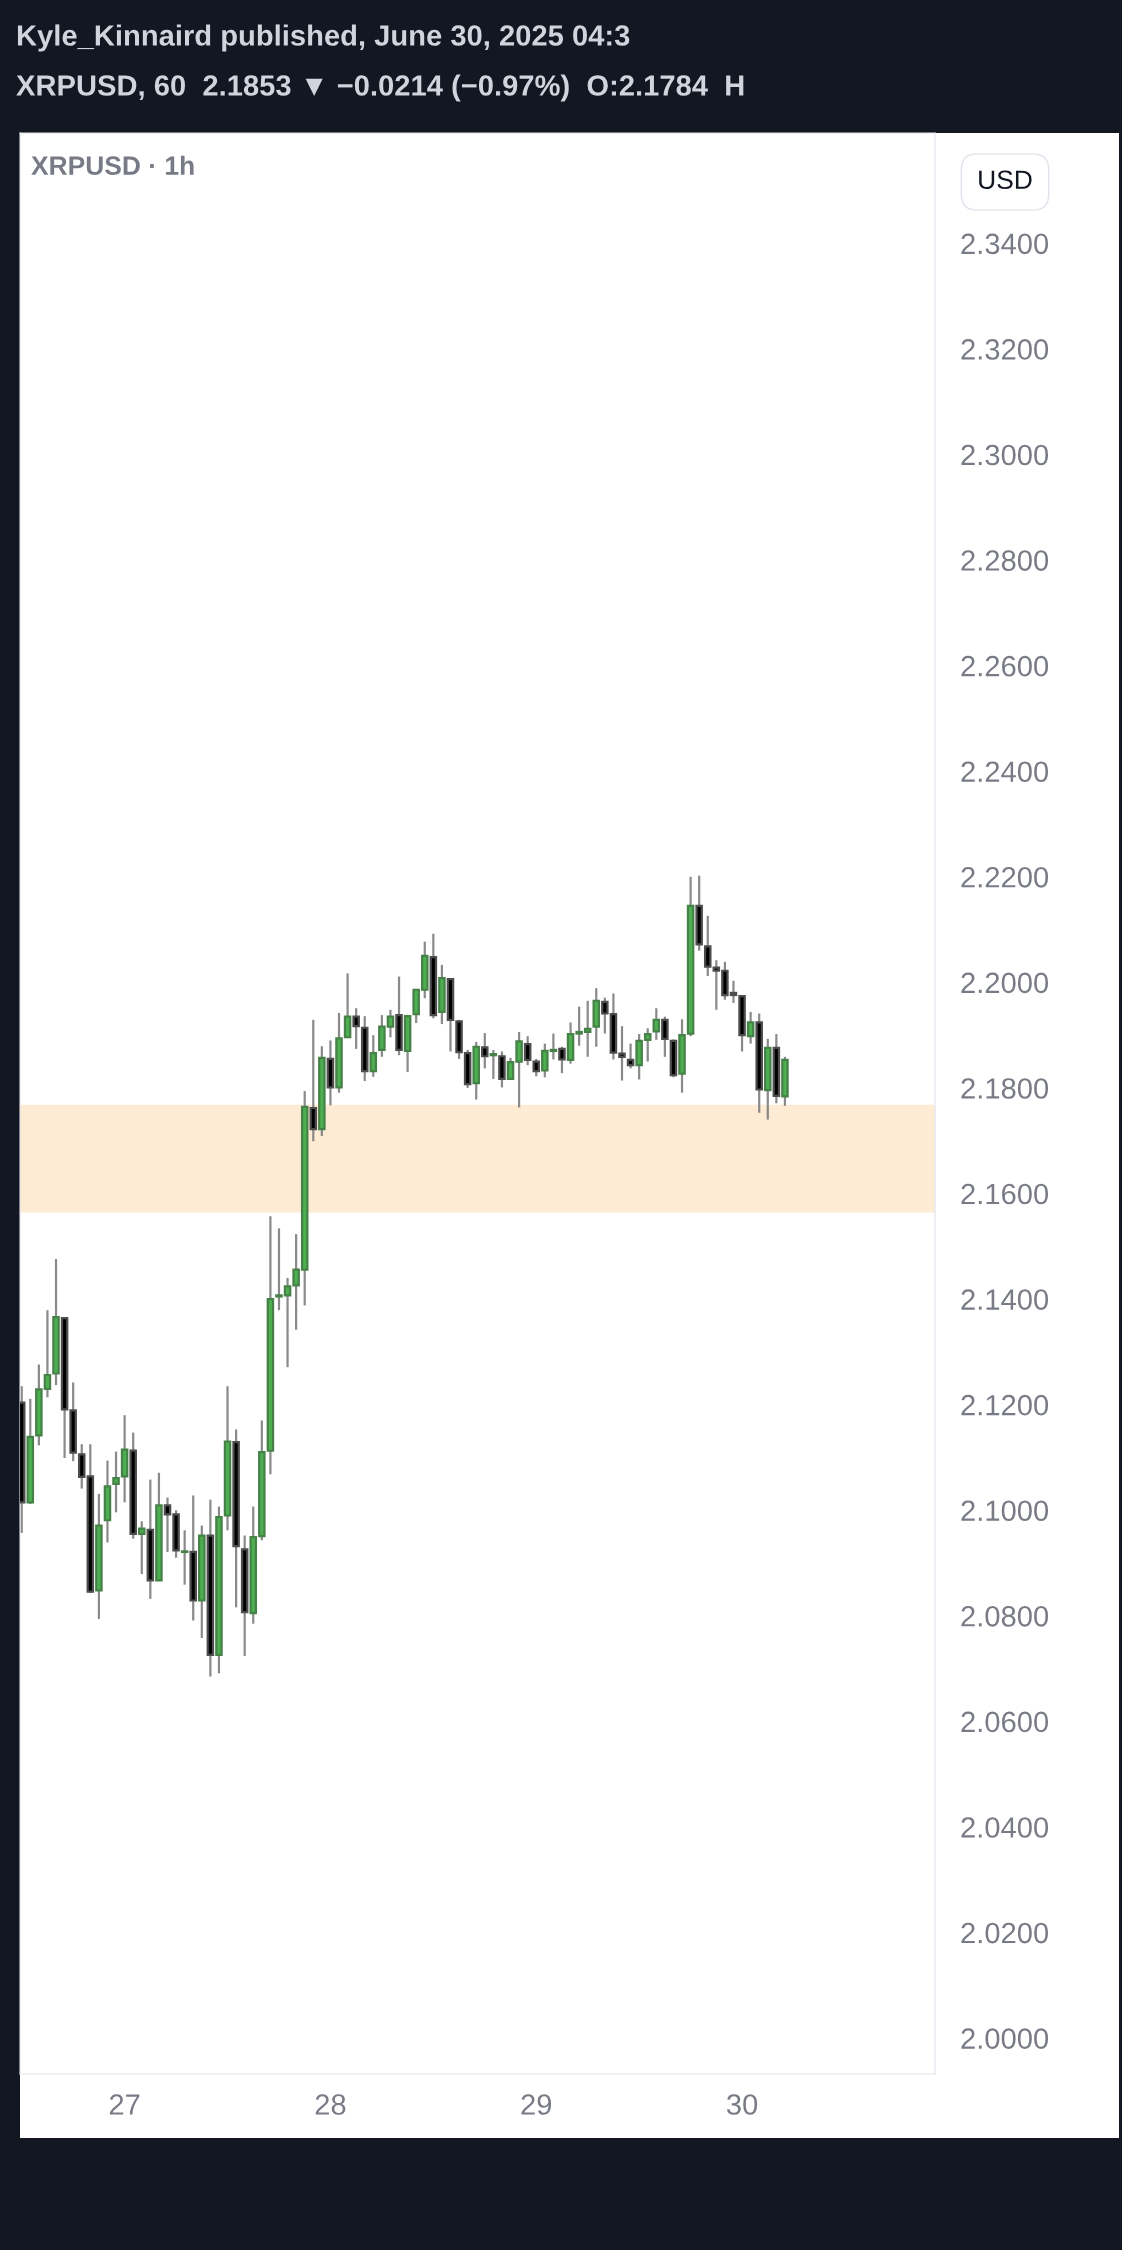 This screenshot has width=1122, height=2250. Describe the element at coordinates (1005, 1194) in the screenshot. I see `y-tick-label: 2.1600` at that location.